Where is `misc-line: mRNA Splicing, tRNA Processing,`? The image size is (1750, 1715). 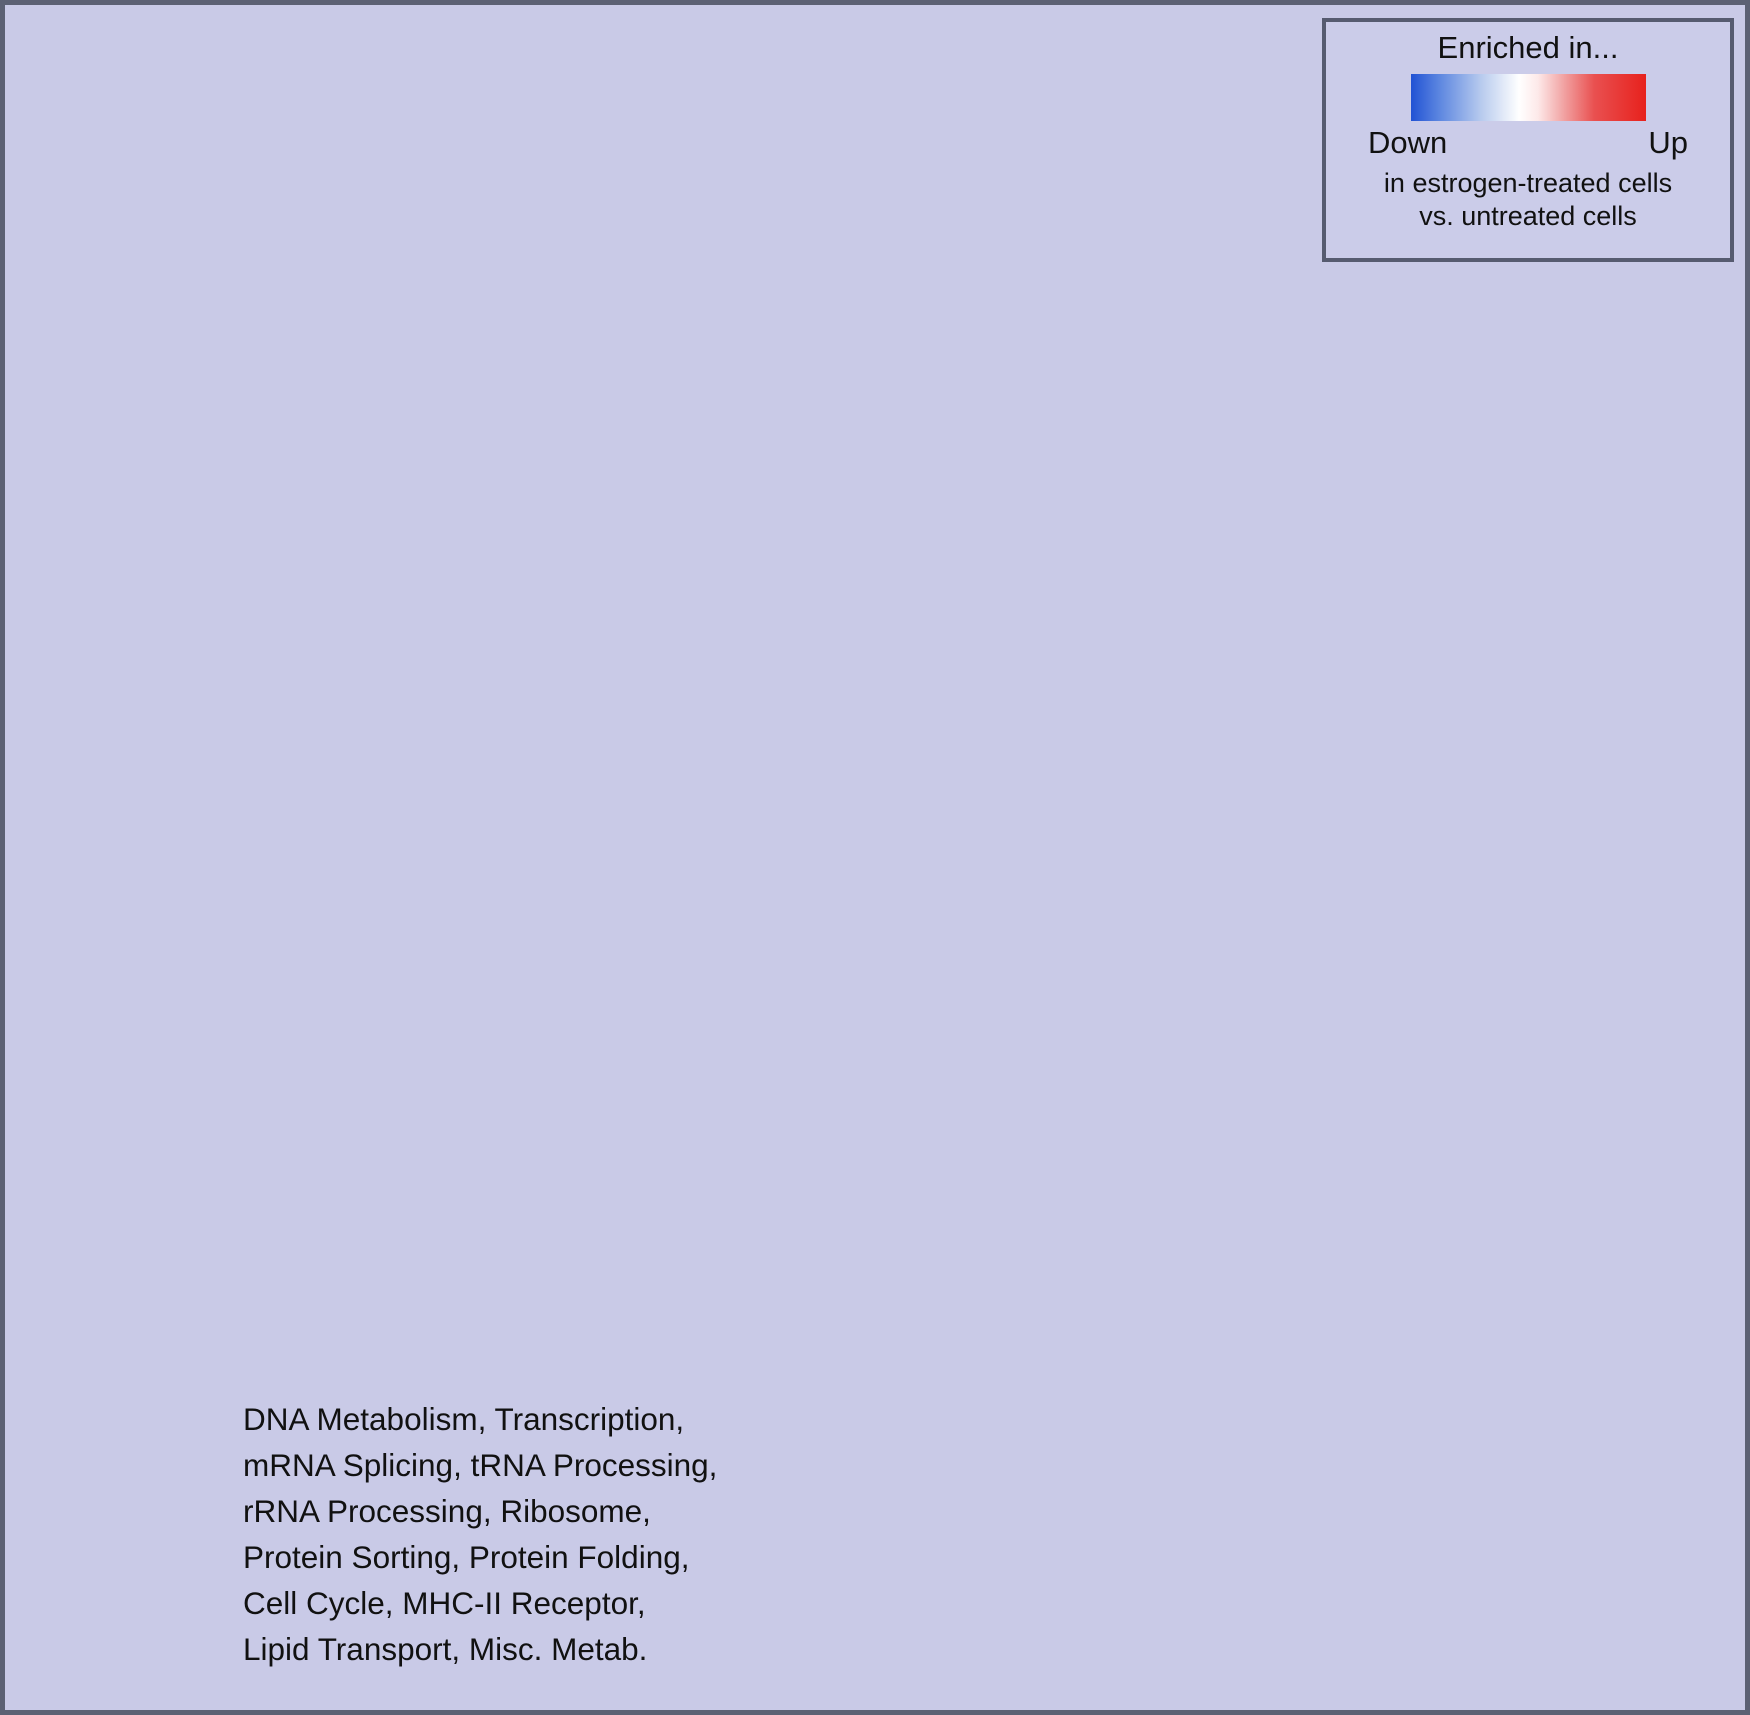 misc-line: mRNA Splicing, tRNA Processing, is located at coordinates (480, 1465).